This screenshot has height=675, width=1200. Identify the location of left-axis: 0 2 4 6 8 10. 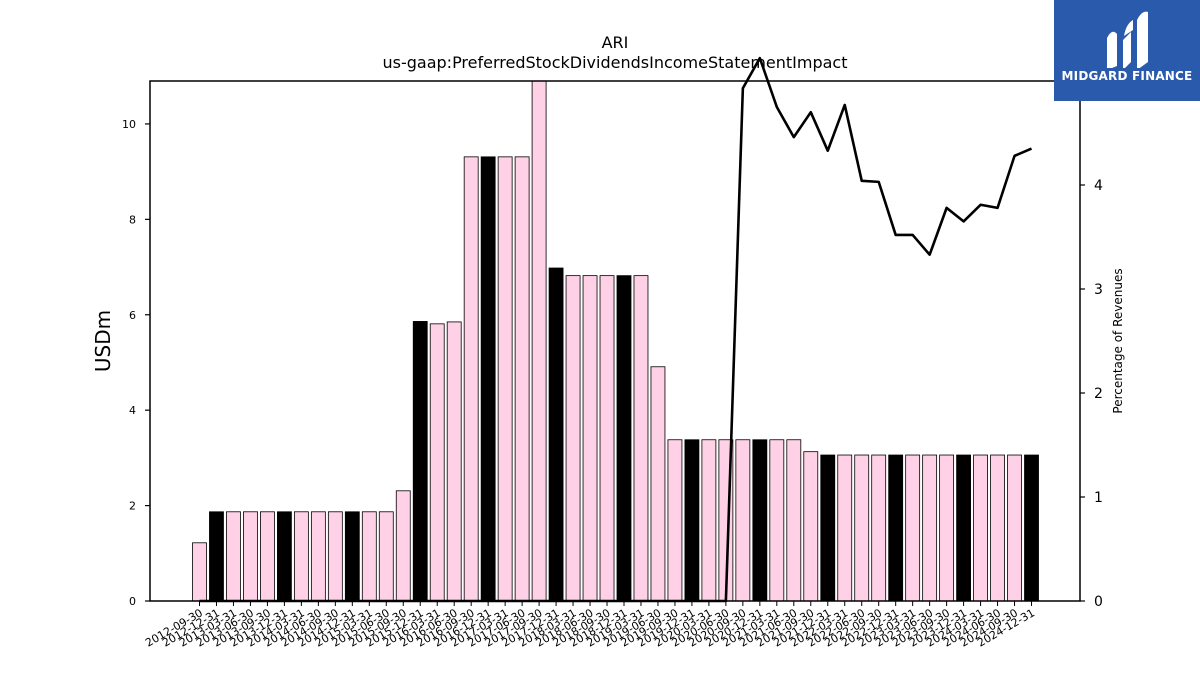
(136, 363).